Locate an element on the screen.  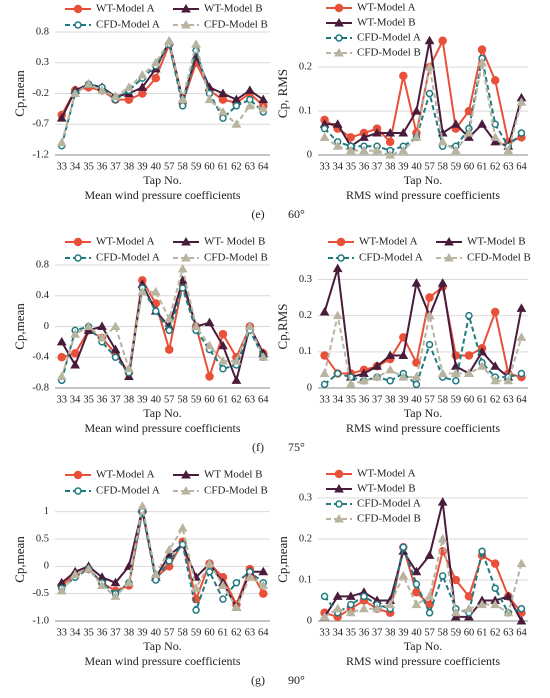
legend-label: WT-Model A is located at coordinates (125, 9).